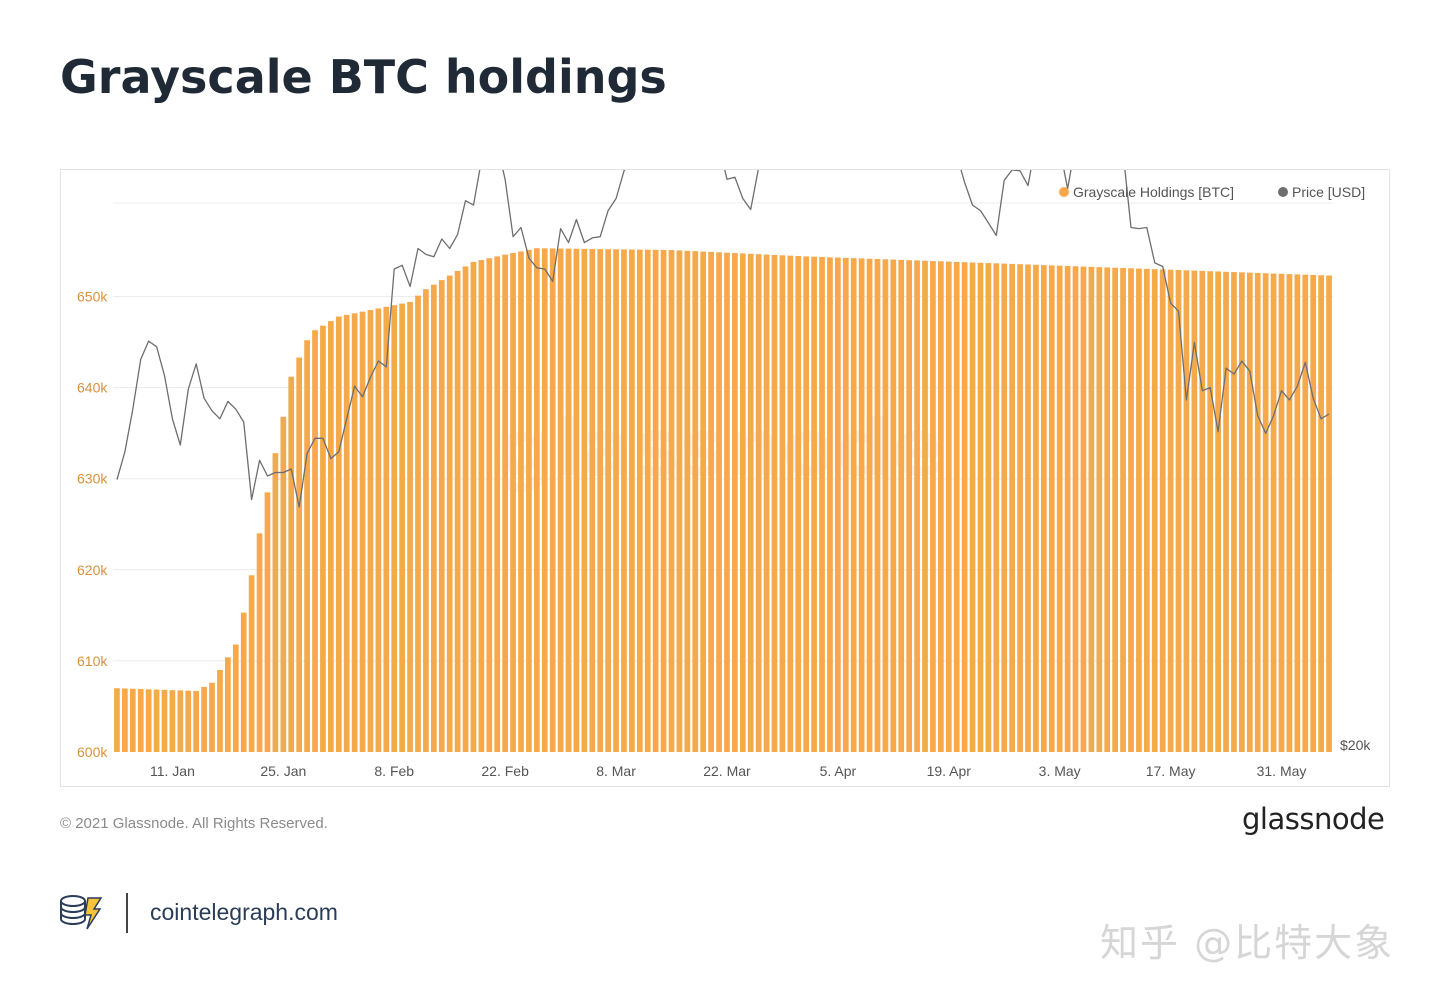  I want to click on chart-legend: Grayscale Holdings [BTC] Price [USD], so click(1212, 192).